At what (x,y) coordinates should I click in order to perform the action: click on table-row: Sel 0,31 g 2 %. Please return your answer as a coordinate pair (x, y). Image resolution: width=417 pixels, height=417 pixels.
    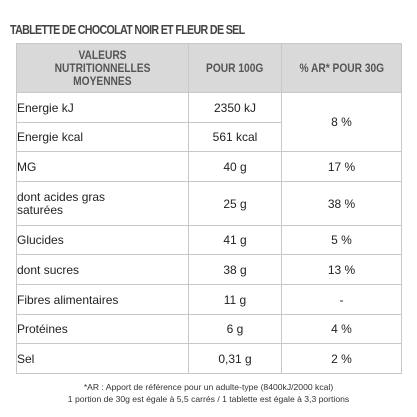
    Looking at the image, I should click on (209, 358).